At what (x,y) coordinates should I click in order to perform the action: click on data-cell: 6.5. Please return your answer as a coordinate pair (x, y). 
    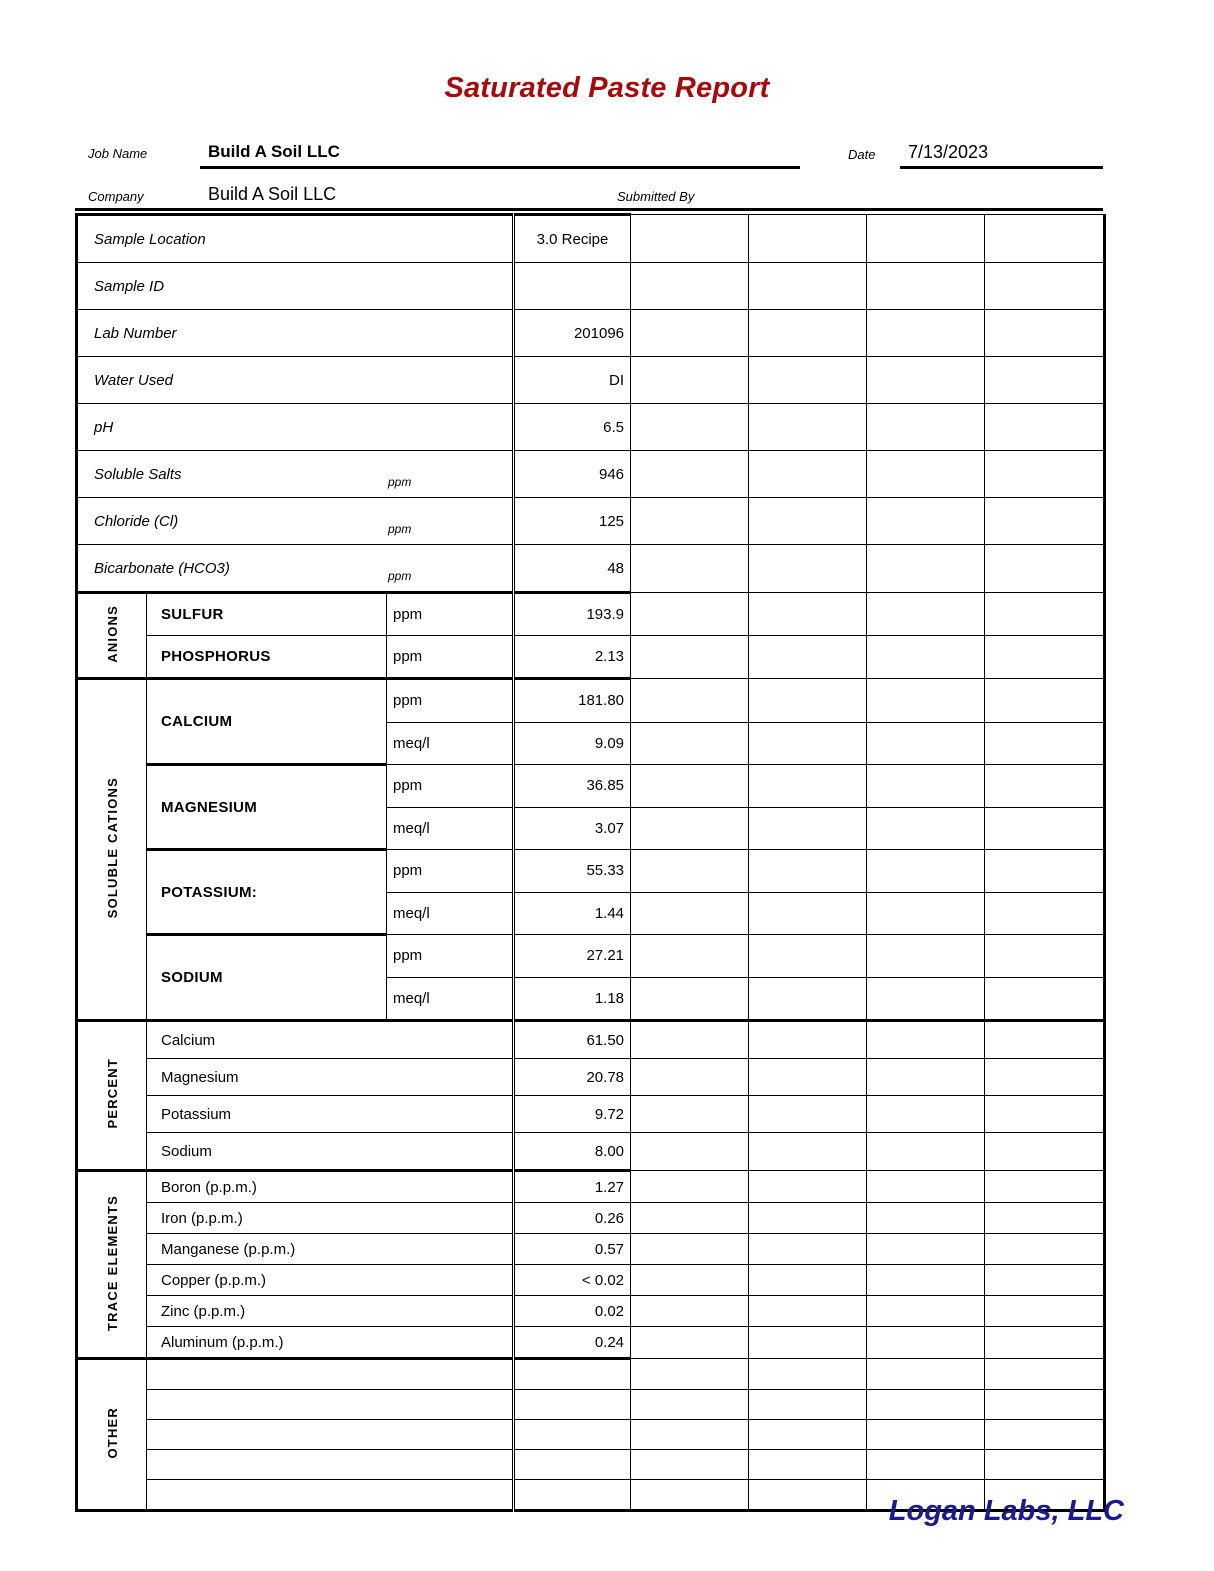
    Looking at the image, I should click on (572, 427).